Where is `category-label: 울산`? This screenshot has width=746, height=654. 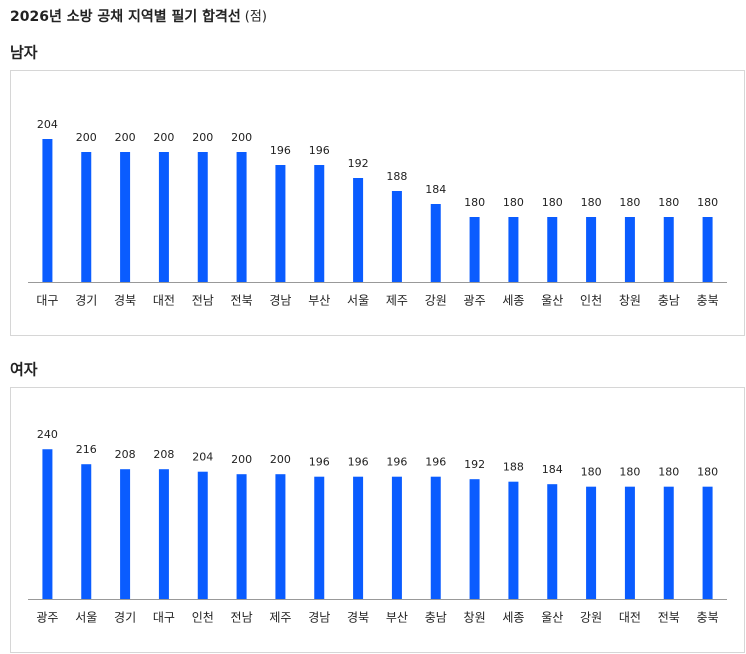
category-label: 울산 is located at coordinates (552, 618).